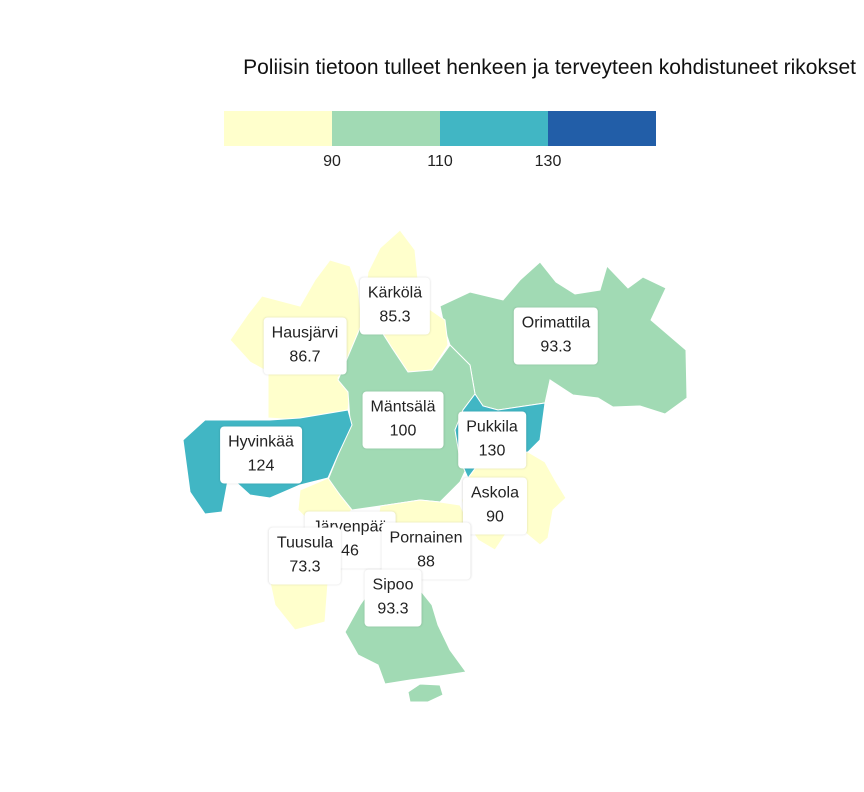  What do you see at coordinates (556, 336) in the screenshot?
I see `label-orimattila: Orimattila 93.3` at bounding box center [556, 336].